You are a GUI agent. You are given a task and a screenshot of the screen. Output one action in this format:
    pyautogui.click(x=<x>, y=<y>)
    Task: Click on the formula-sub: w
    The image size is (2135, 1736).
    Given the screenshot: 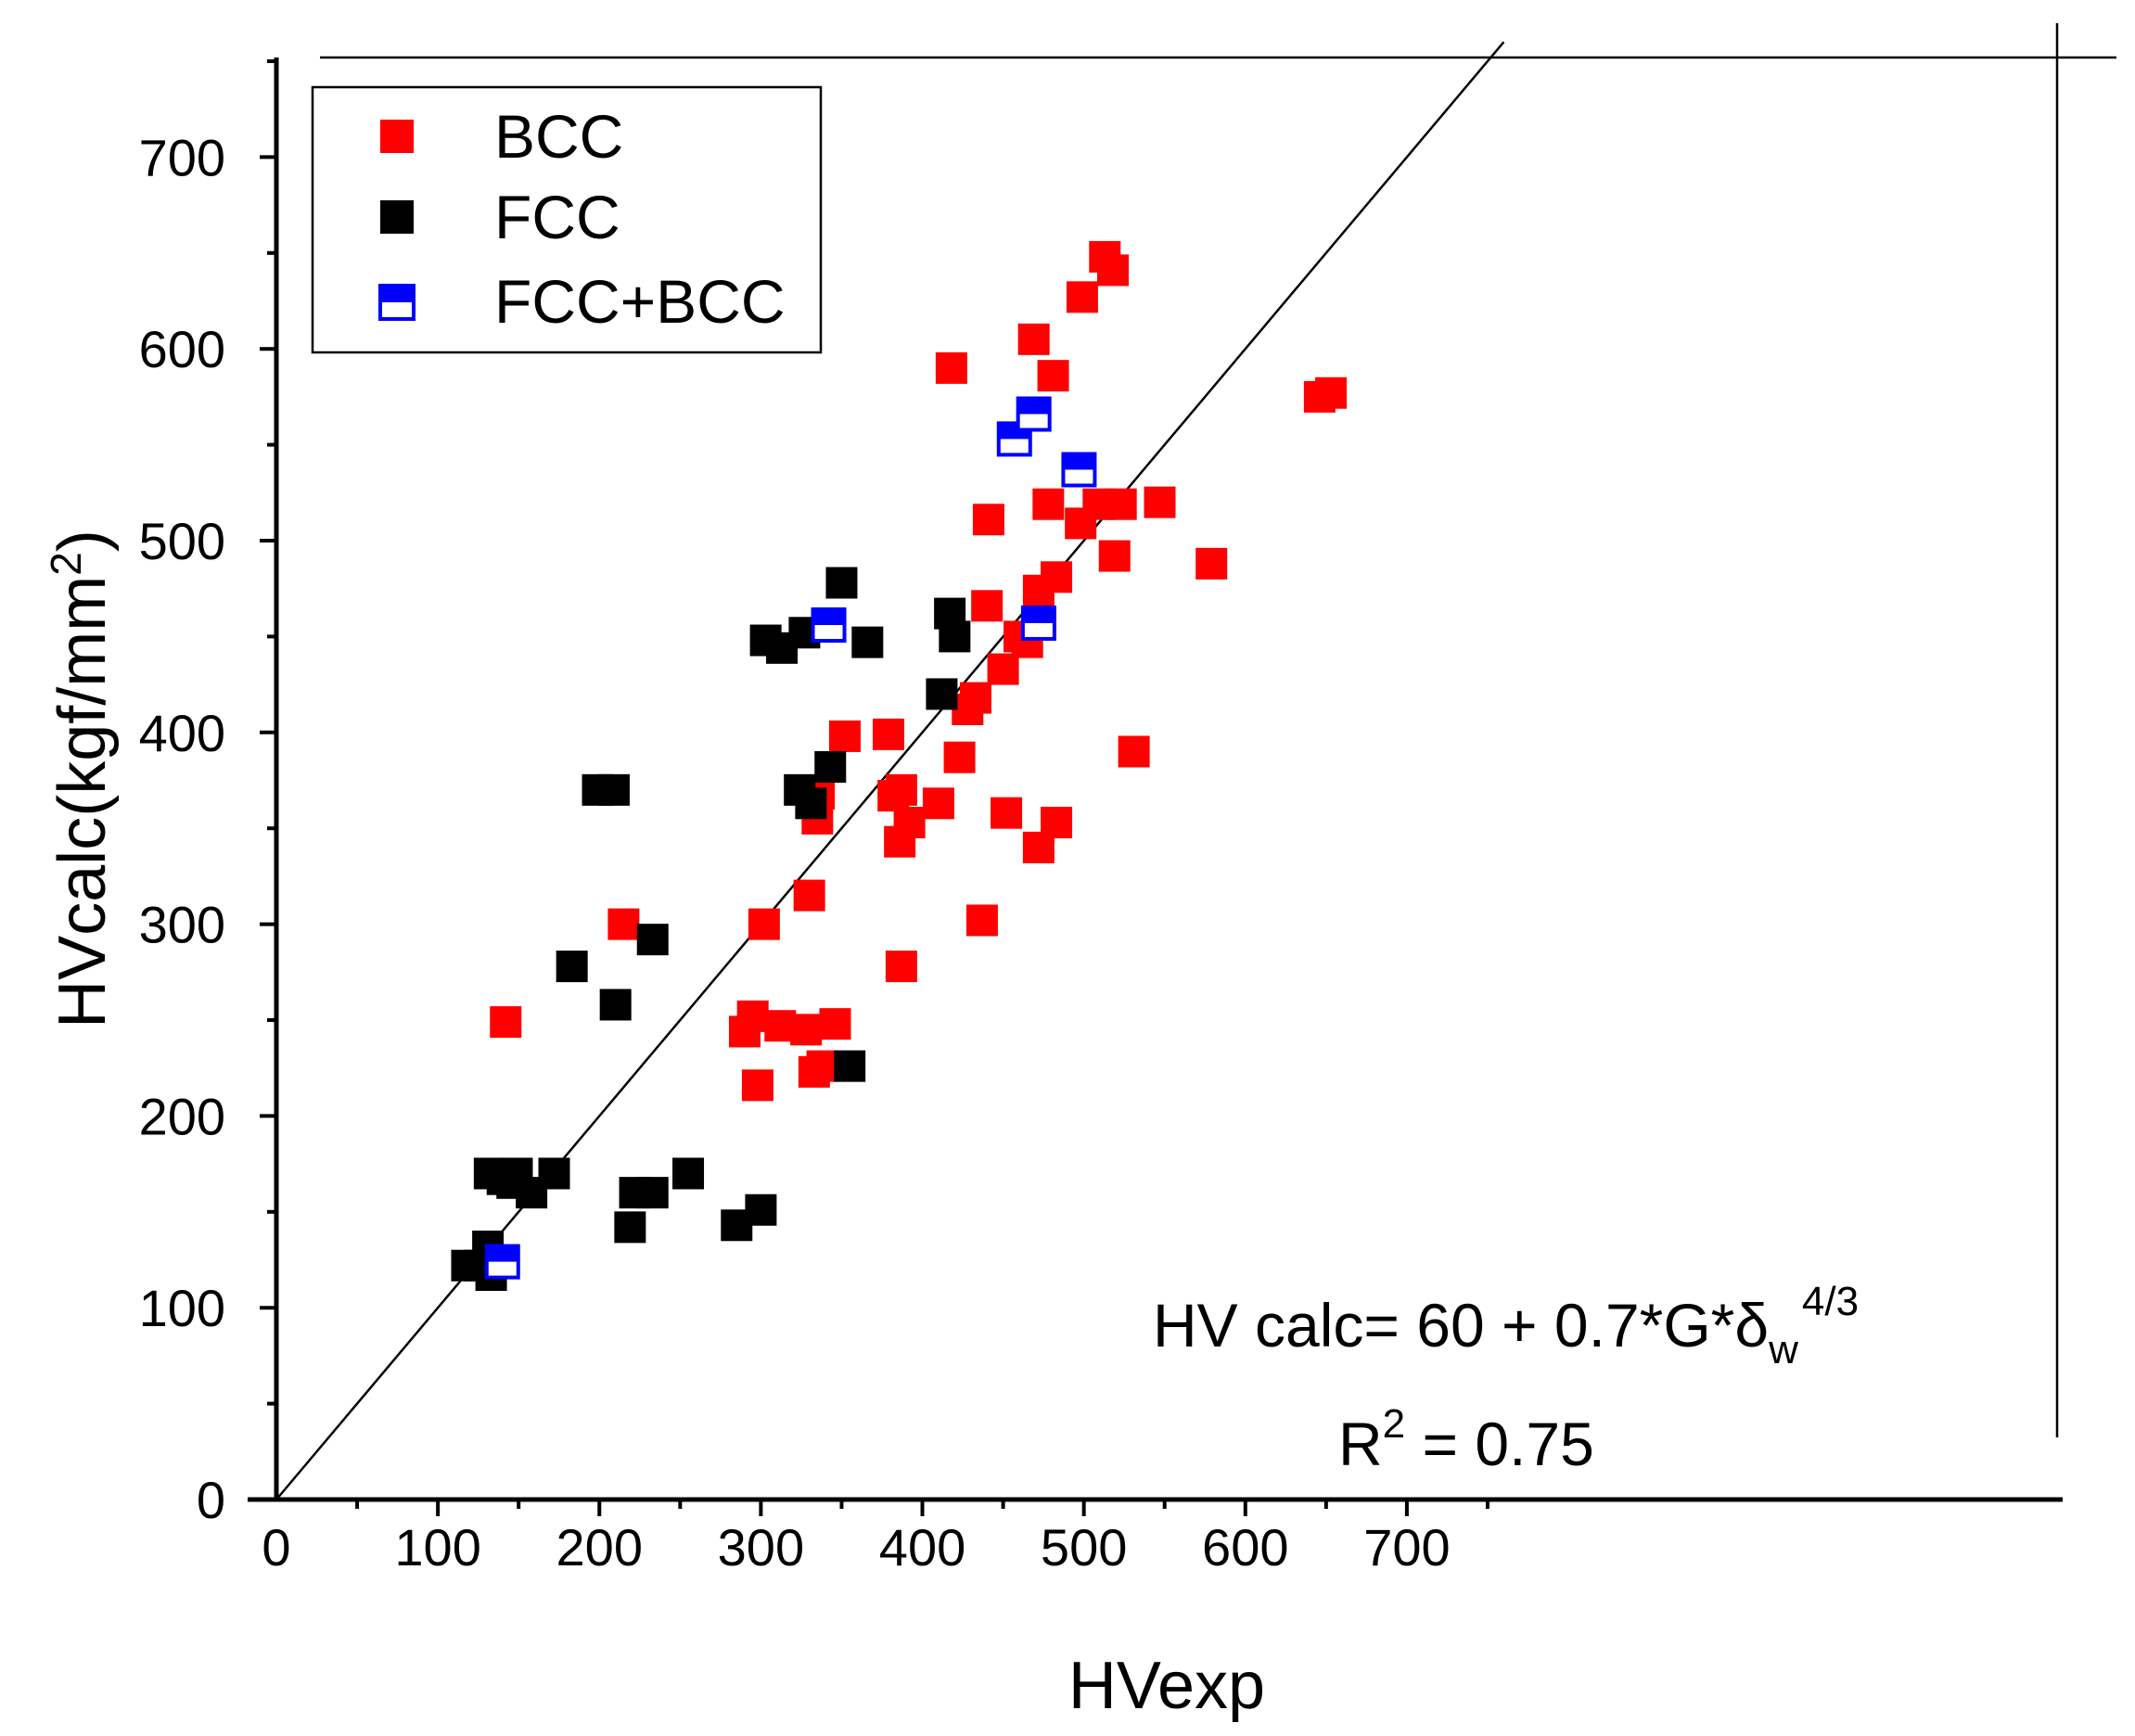 What is the action you would take?
    pyautogui.click(x=1783, y=1349)
    